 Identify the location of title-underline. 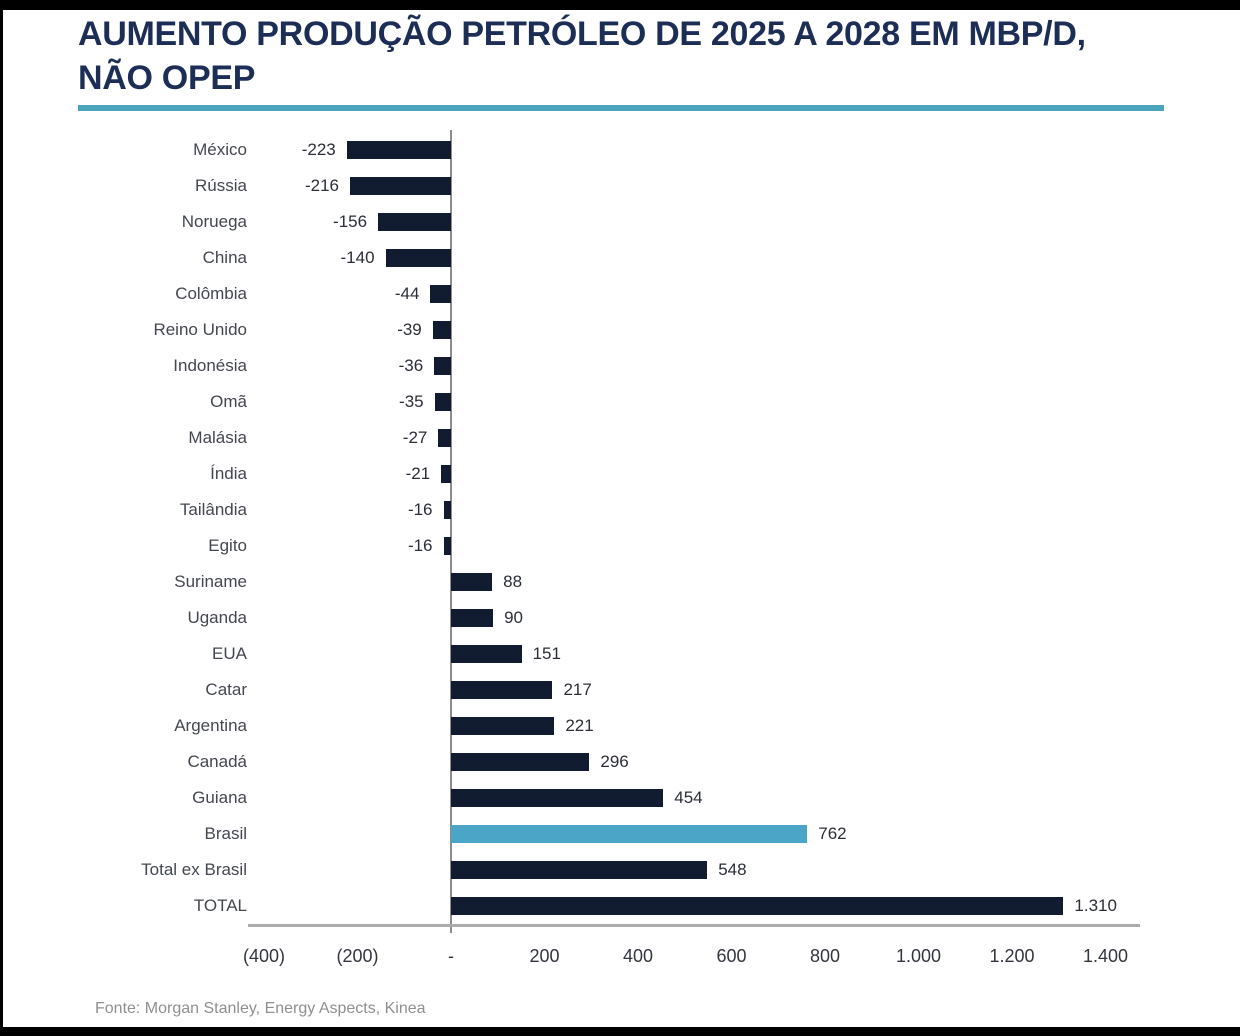
(621, 108).